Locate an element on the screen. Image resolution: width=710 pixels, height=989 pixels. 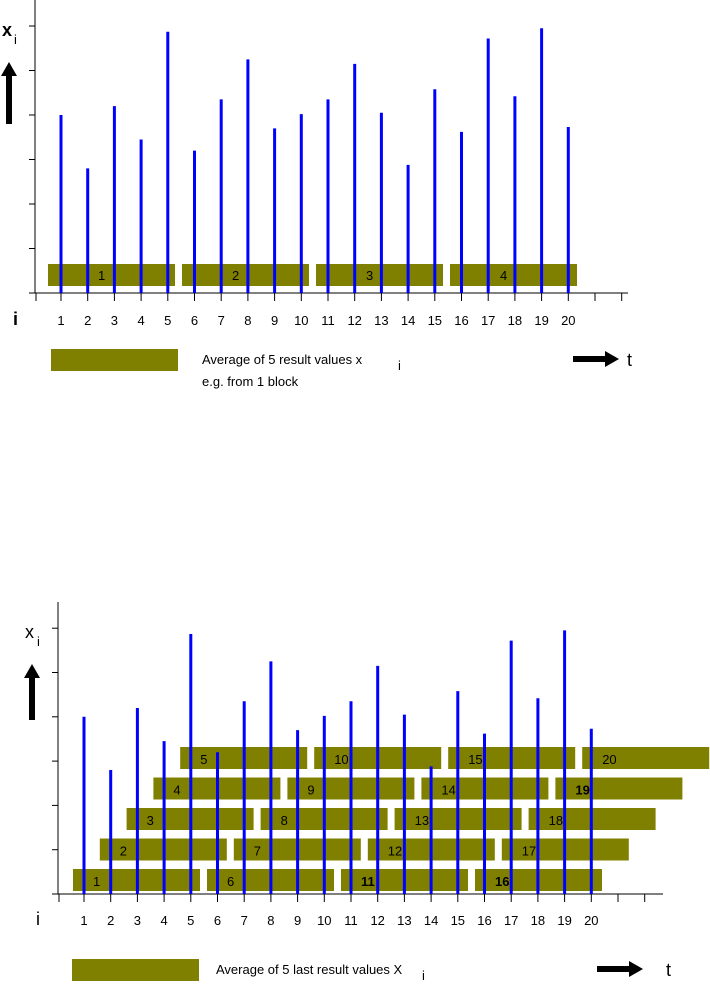
legend-text-line2: e.g. from 1 block is located at coordinates (250, 381).